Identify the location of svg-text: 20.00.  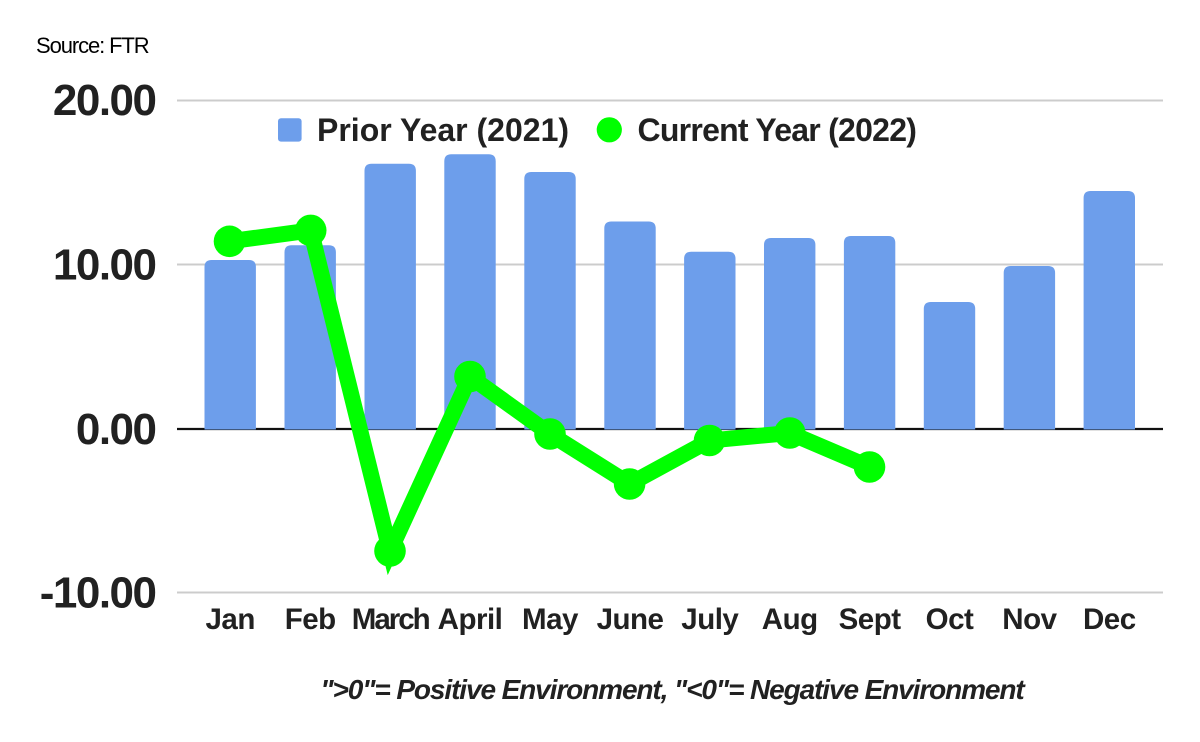
(104, 100).